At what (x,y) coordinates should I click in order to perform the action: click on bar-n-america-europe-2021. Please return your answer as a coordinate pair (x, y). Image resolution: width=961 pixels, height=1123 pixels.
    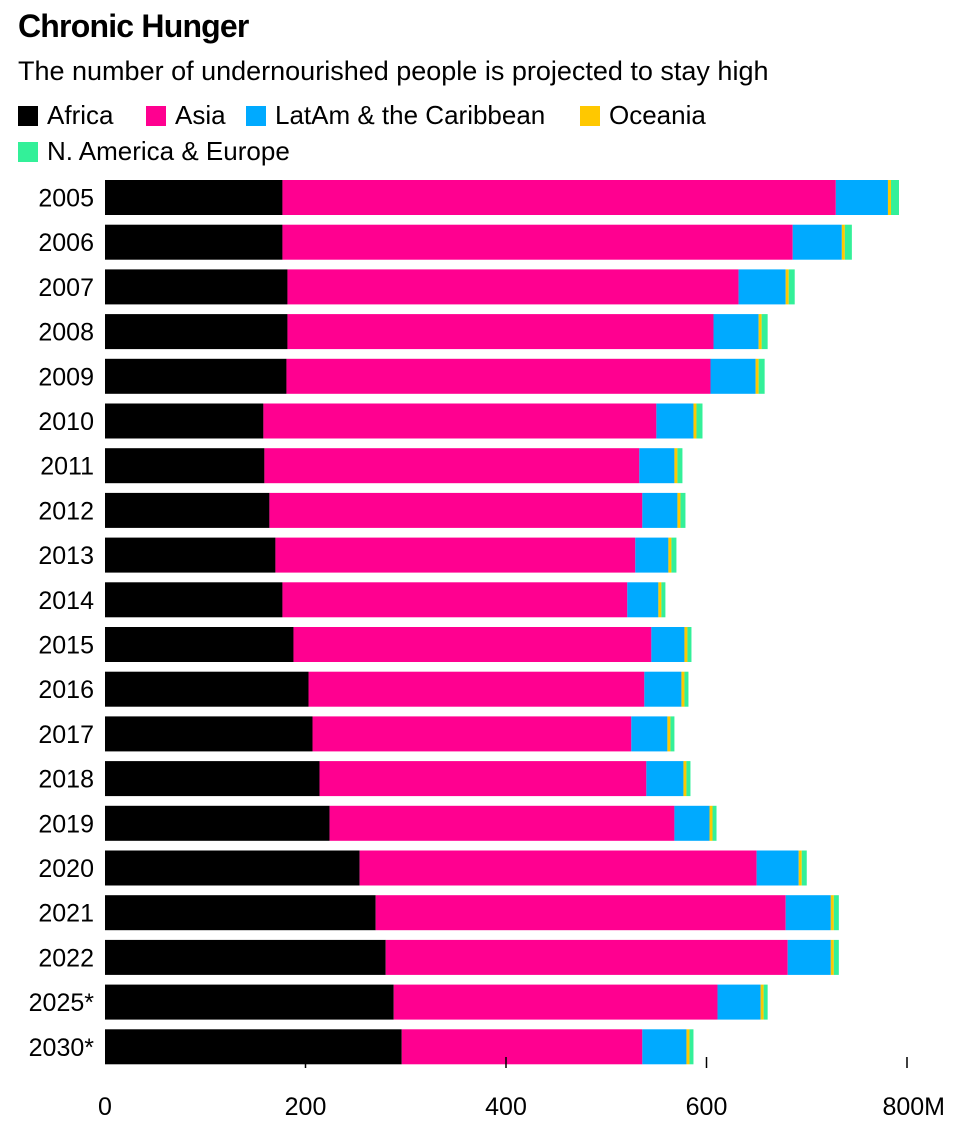
    Looking at the image, I should click on (836, 913).